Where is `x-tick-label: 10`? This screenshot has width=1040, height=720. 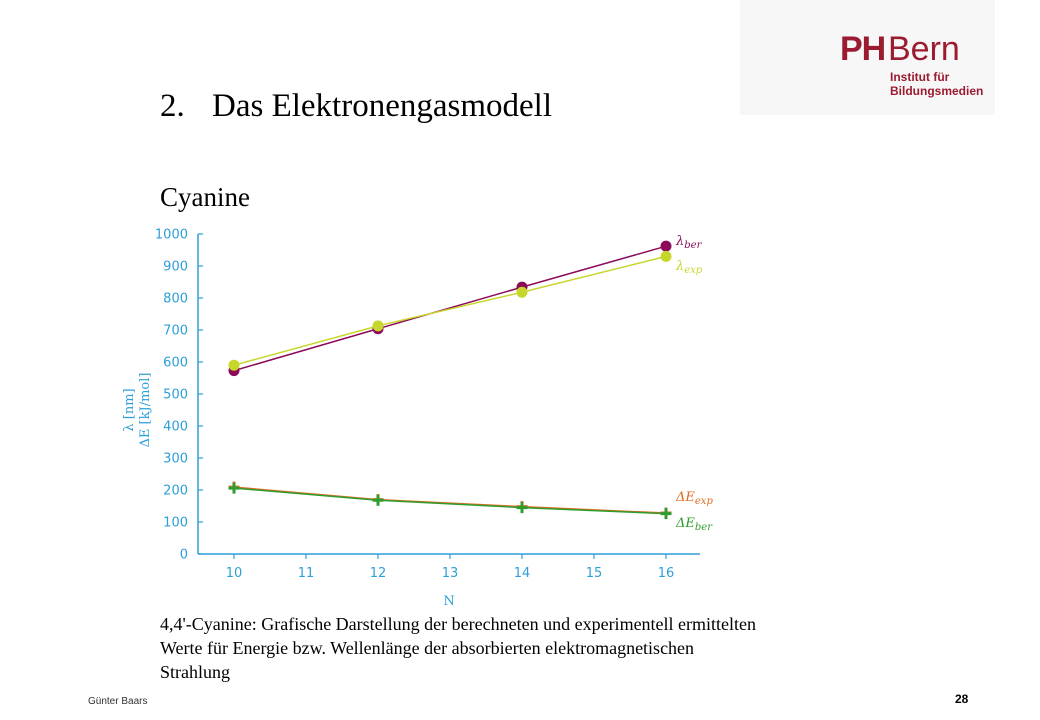
x-tick-label: 10 is located at coordinates (234, 573).